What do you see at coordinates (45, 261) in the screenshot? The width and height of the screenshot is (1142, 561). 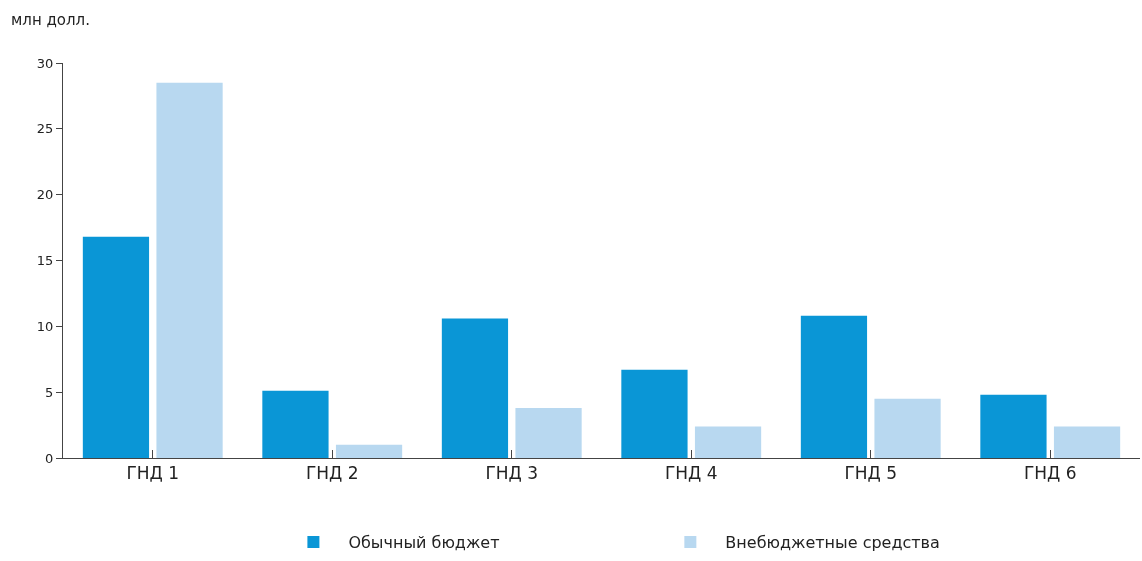 I see `y-tick-label: 15` at bounding box center [45, 261].